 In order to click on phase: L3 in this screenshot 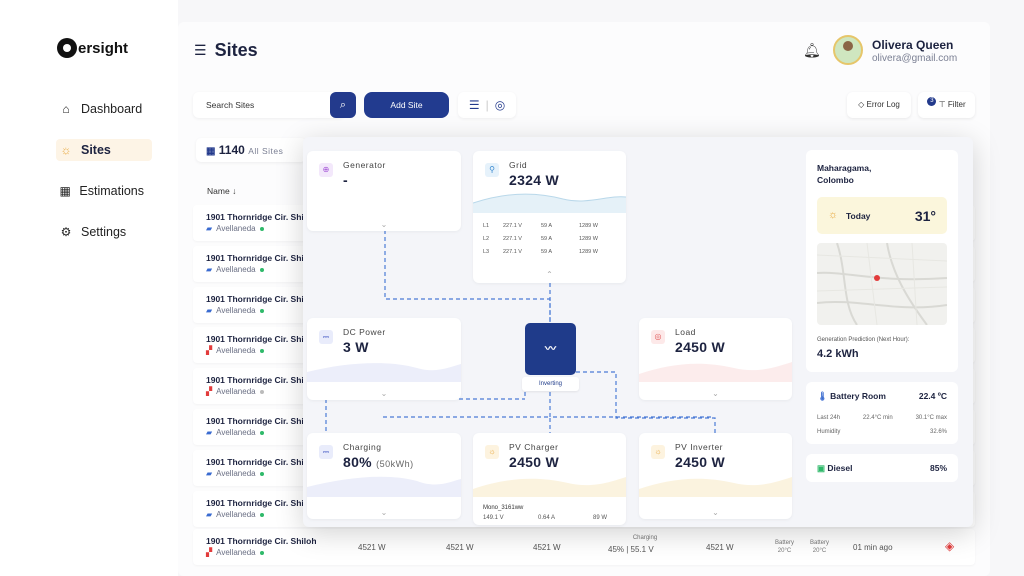, I will do `click(486, 252)`.